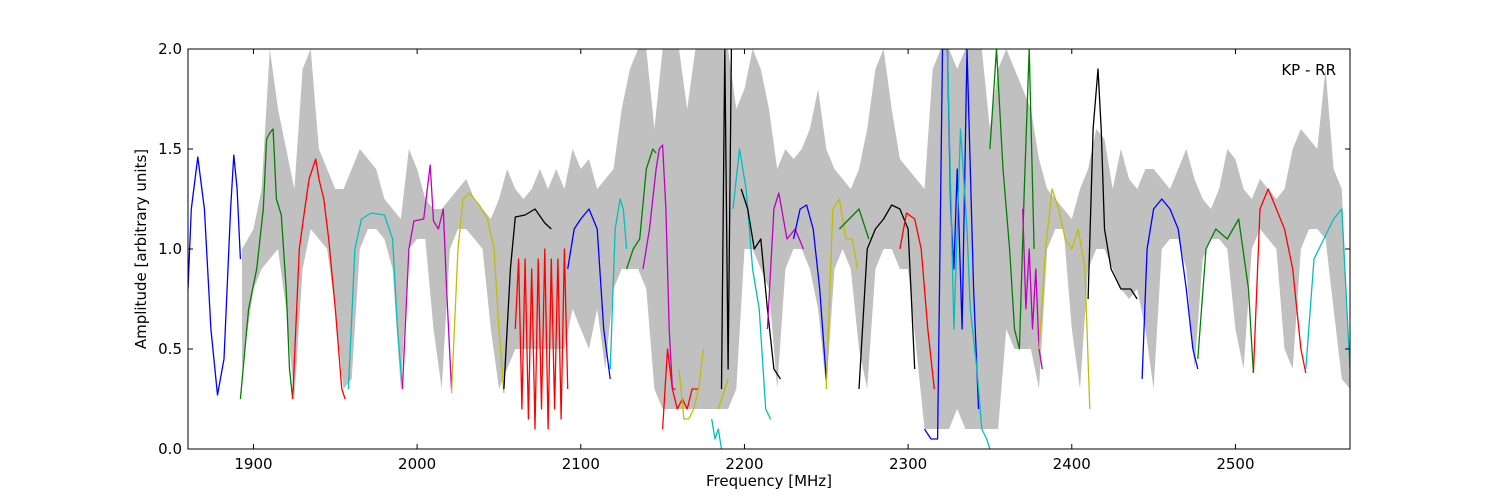  What do you see at coordinates (908, 464) in the screenshot?
I see `x-tick-label: 2300` at bounding box center [908, 464].